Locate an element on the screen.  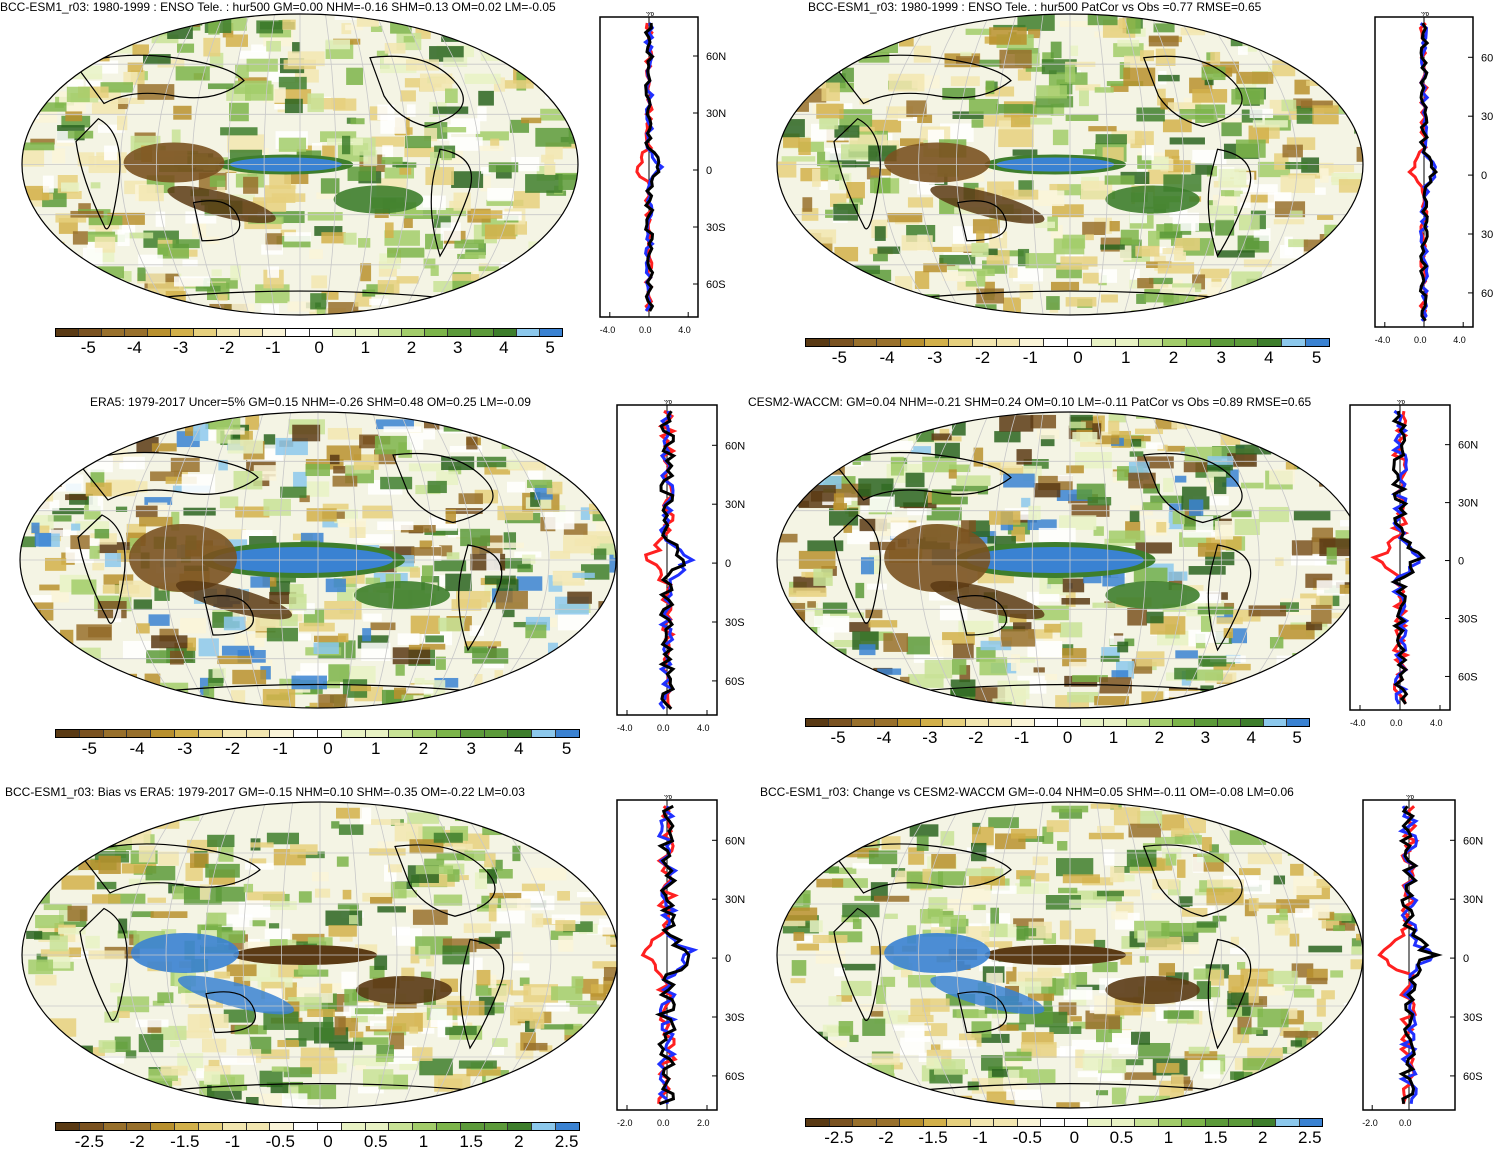
colorbar-label: 4 is located at coordinates (1251, 737).